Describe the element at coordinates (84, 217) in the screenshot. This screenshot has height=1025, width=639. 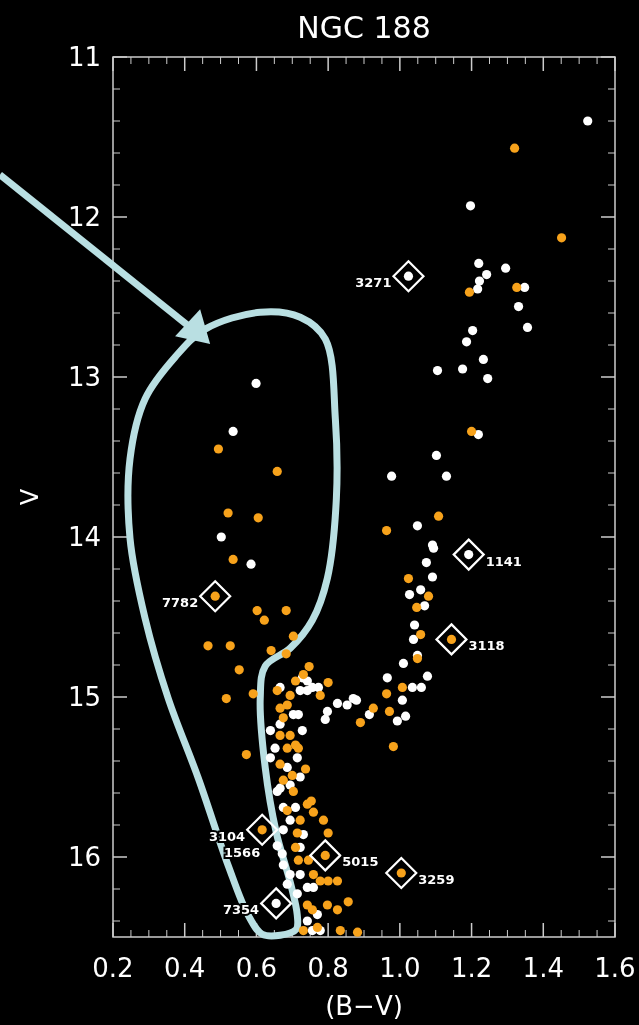
I see `y-tick-label: 12` at that location.